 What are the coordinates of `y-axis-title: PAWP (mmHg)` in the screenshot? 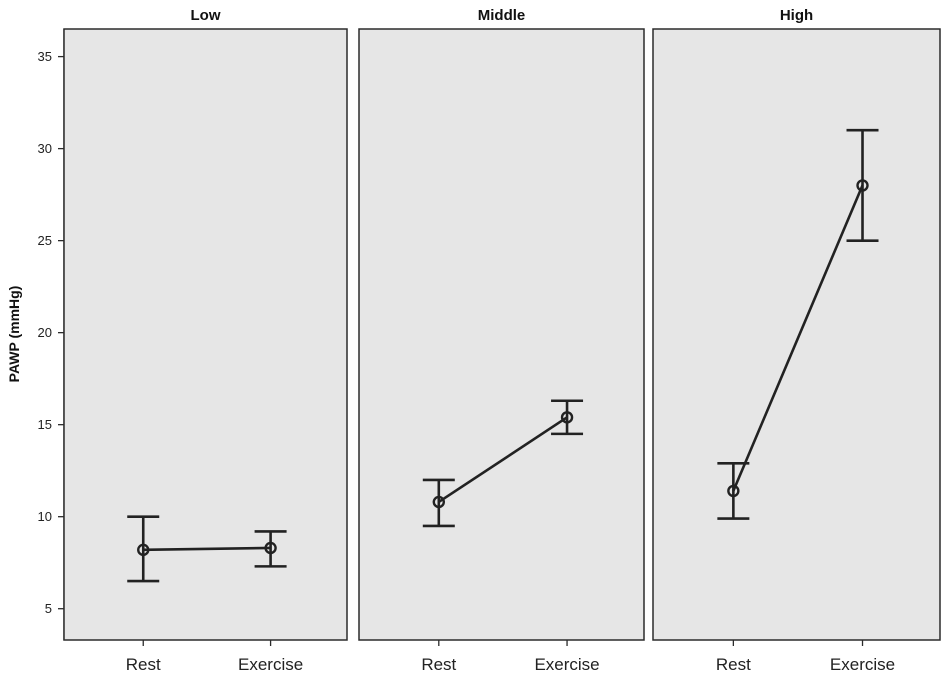 It's located at (14, 334).